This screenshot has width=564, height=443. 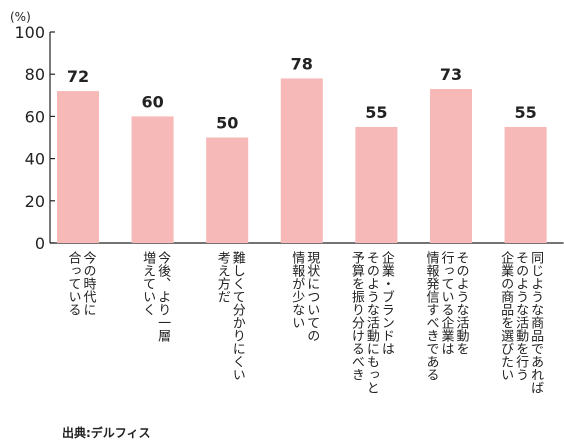 I want to click on x-tick-label: 合っている, so click(x=74, y=283).